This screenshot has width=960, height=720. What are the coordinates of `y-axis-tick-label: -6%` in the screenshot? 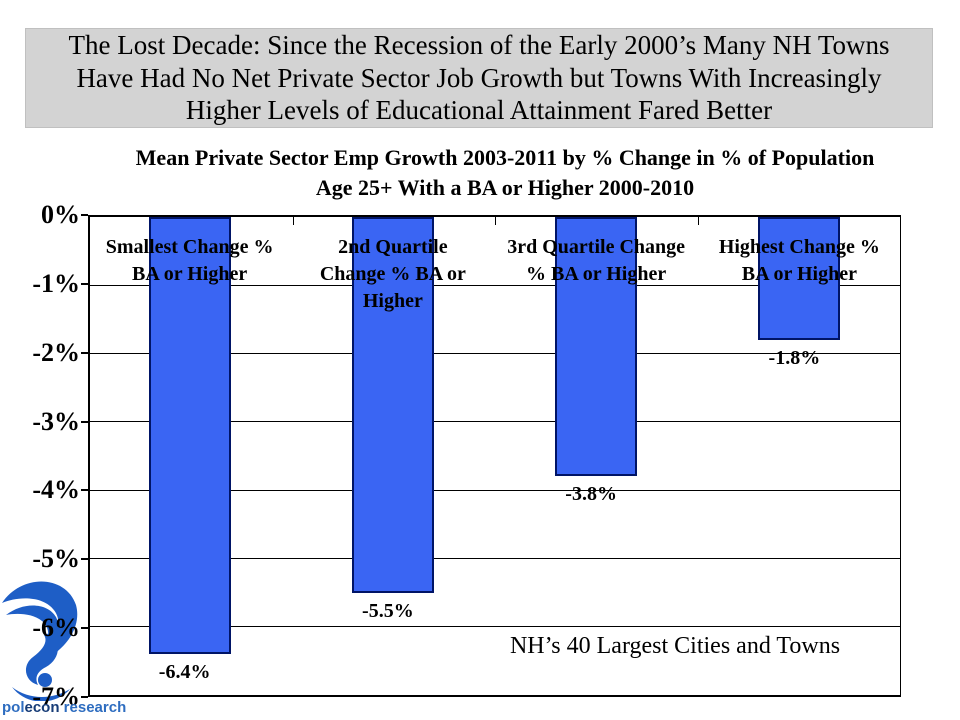 It's located at (56, 628).